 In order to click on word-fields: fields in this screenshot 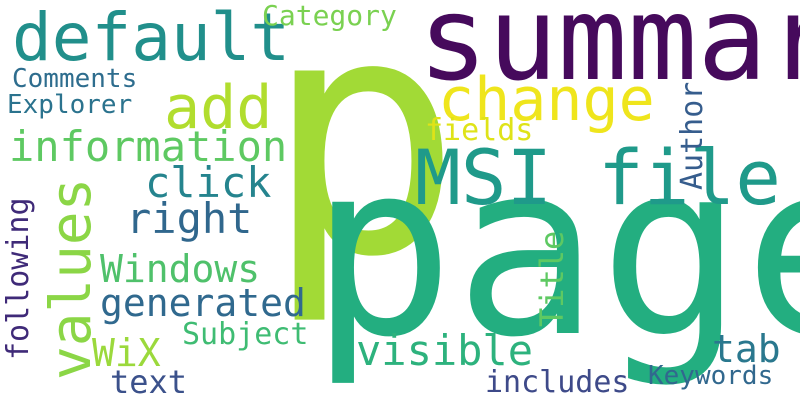, I will do `click(479, 130)`.